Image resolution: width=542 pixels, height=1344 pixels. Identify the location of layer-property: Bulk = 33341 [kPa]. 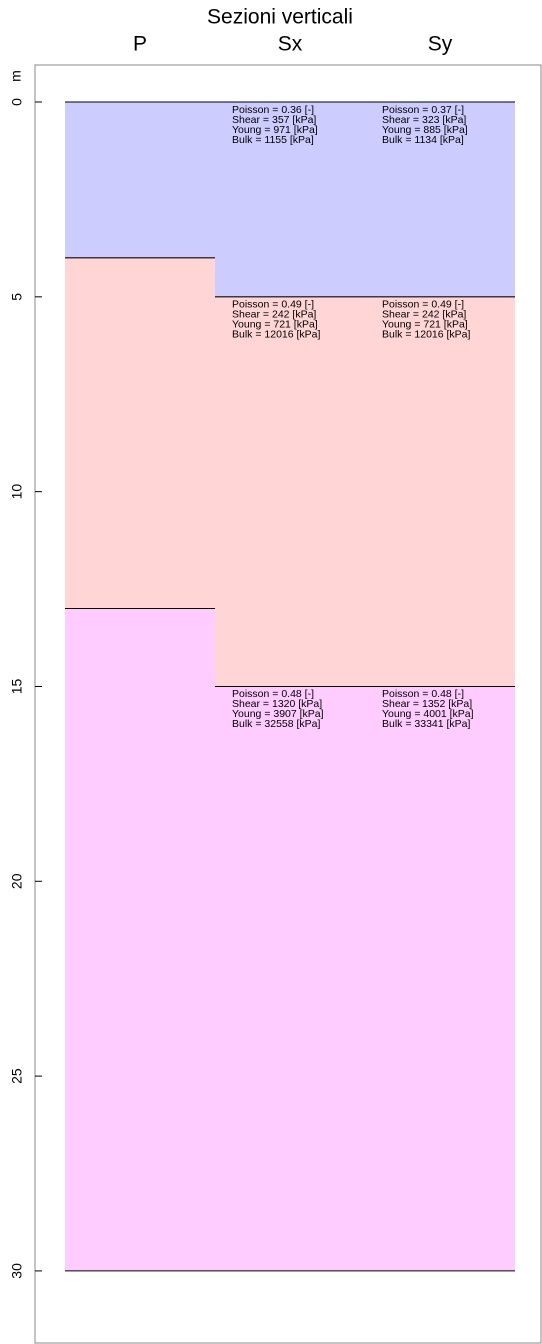
(426, 724).